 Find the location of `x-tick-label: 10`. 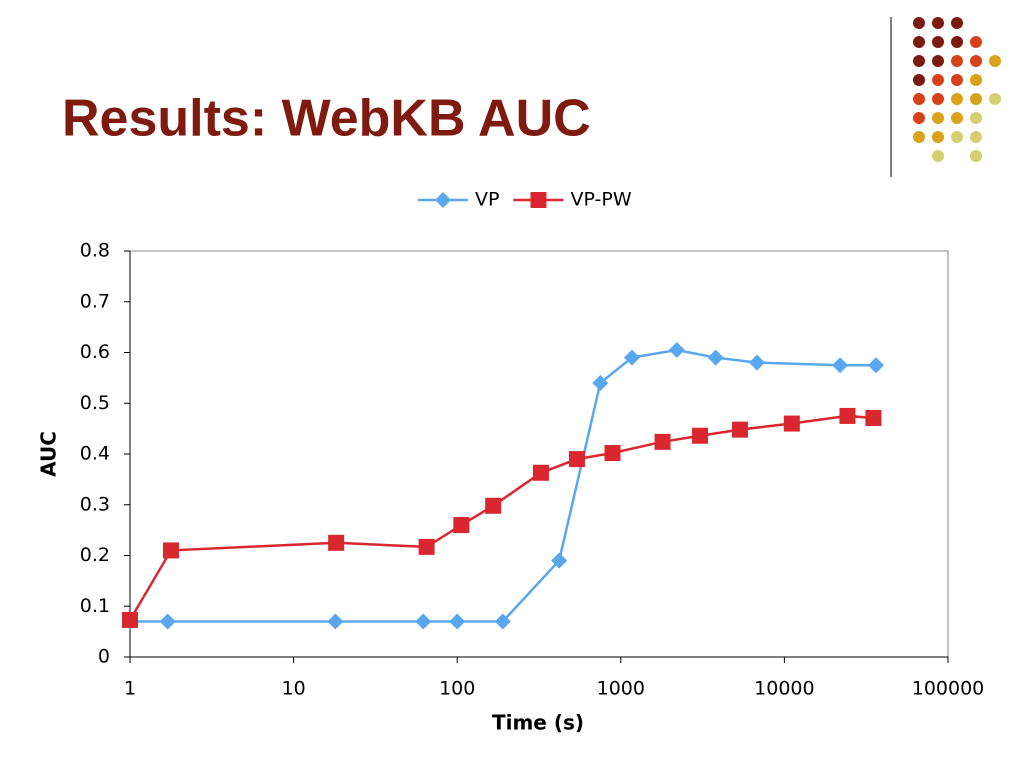

x-tick-label: 10 is located at coordinates (294, 689).